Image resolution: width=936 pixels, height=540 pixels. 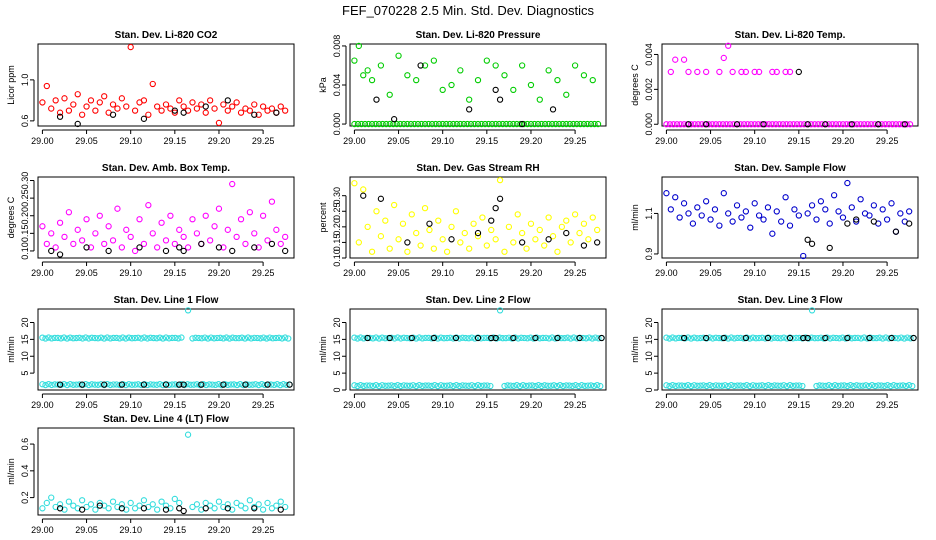 What do you see at coordinates (843, 273) in the screenshot?
I see `x-tick-label: 29.20` at bounding box center [843, 273].